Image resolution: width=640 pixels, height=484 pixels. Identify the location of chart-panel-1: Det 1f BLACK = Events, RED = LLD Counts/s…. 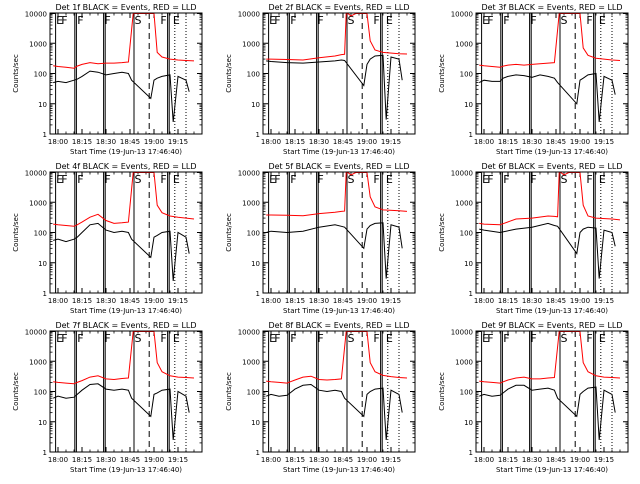
(107, 79).